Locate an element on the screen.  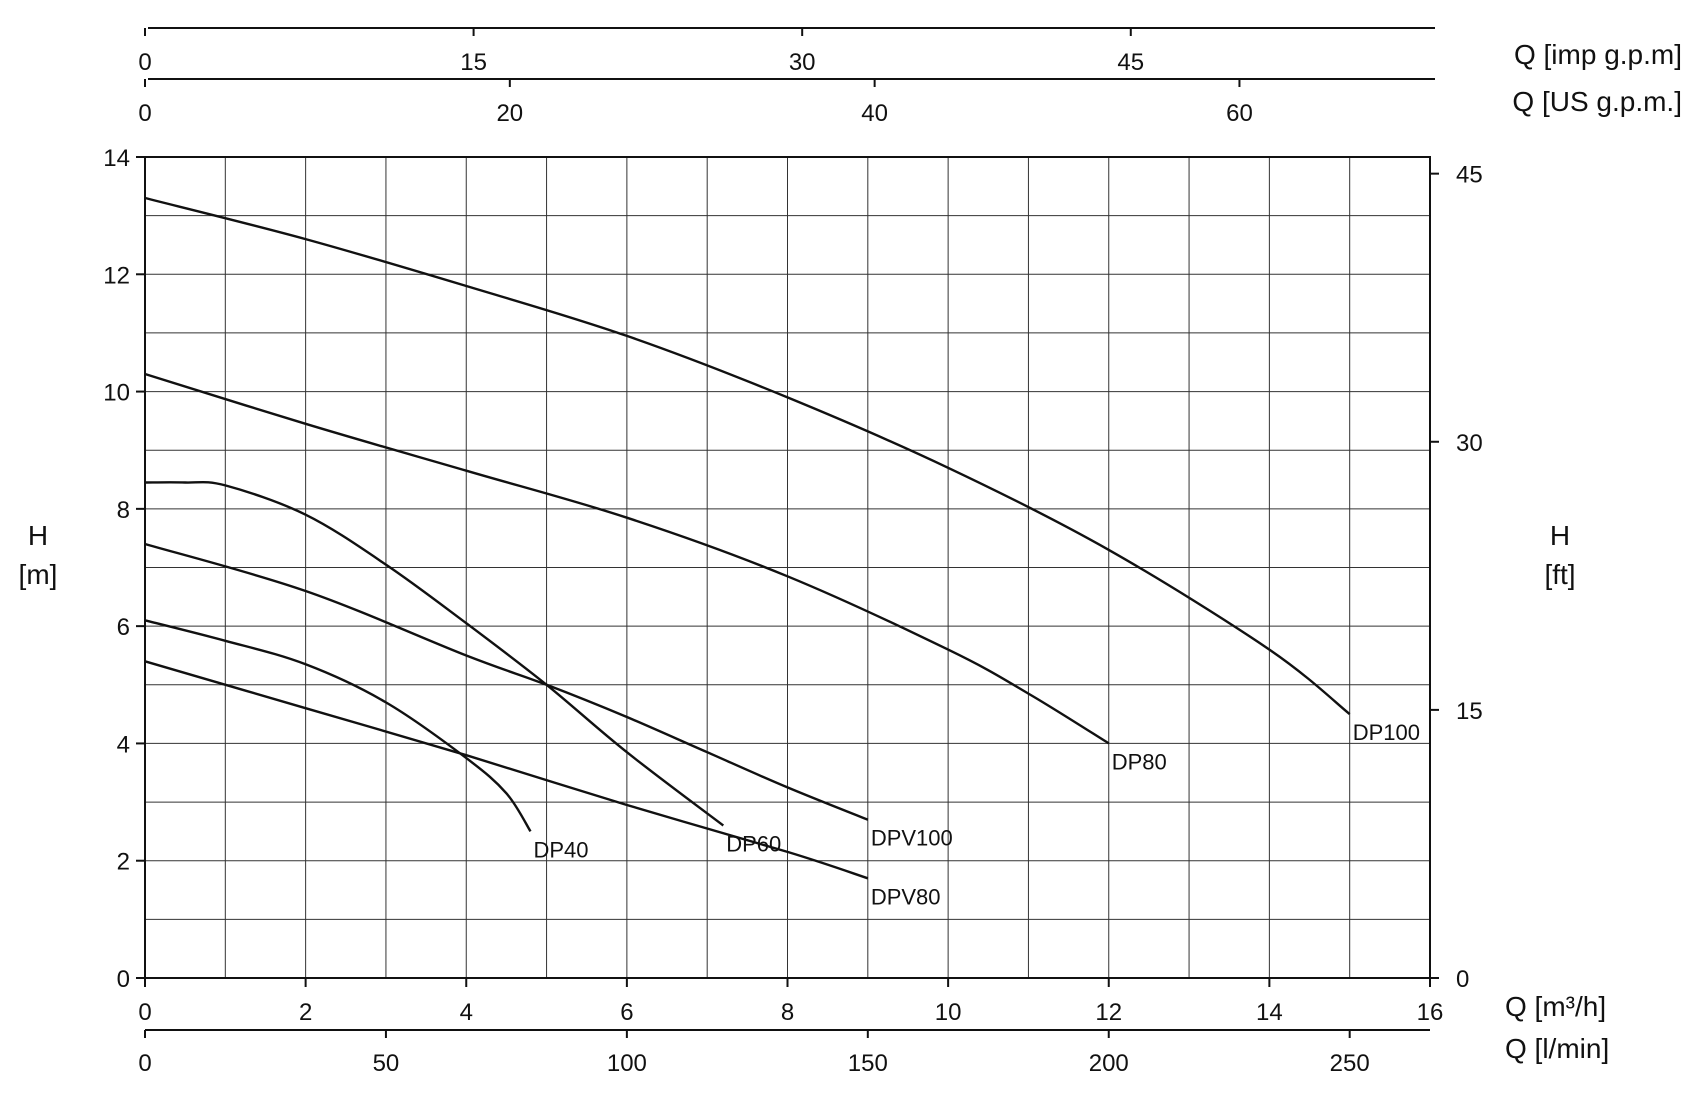
x-tick-label: 8 is located at coordinates (787, 1012).